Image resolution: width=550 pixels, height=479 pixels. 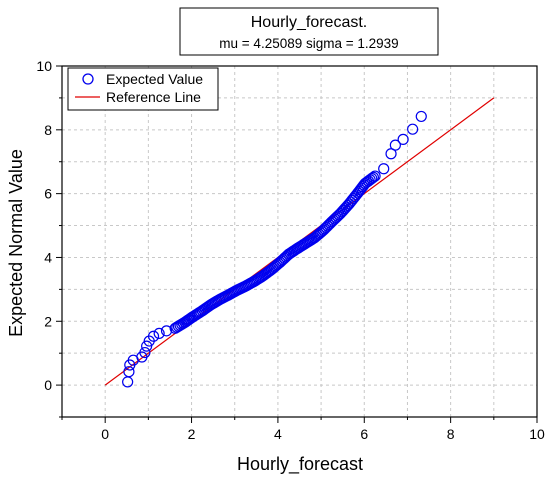 I want to click on legend: Expected Value Reference Line, so click(x=143, y=89).